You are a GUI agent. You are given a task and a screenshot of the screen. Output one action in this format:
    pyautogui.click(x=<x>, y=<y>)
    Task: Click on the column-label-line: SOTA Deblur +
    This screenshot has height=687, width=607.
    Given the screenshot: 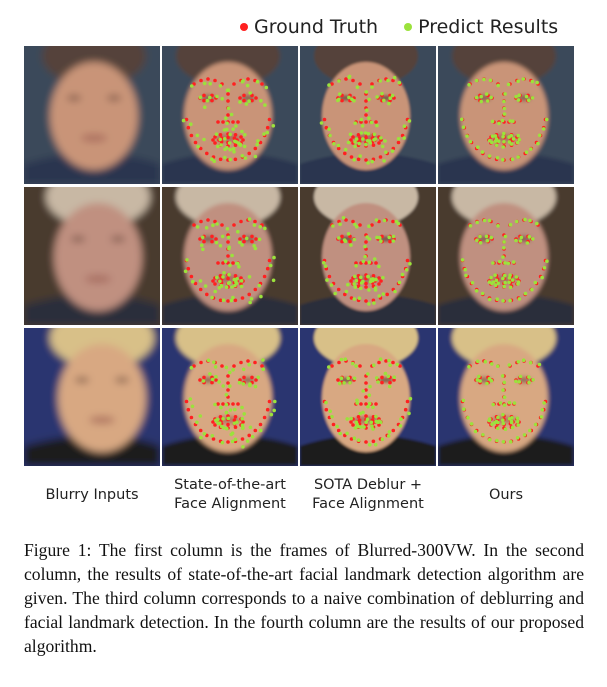 What is the action you would take?
    pyautogui.click(x=368, y=485)
    